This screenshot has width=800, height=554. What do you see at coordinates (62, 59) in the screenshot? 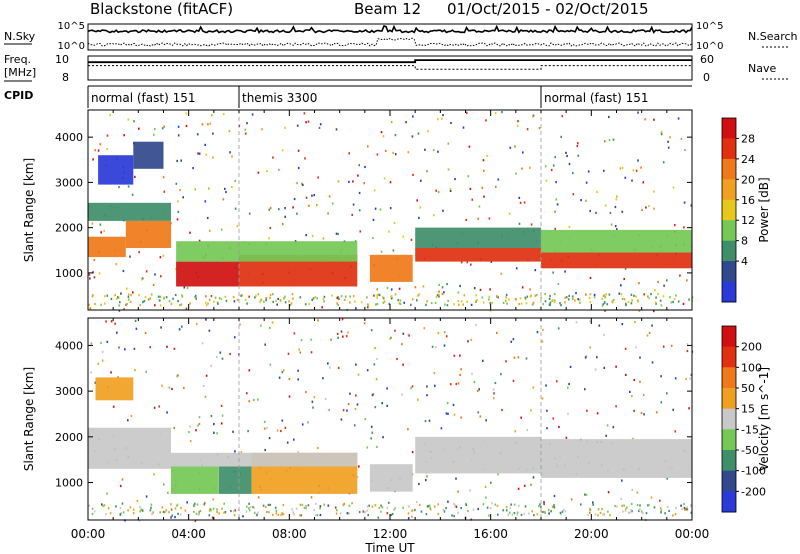
I see `freq-tick-top: 10` at bounding box center [62, 59].